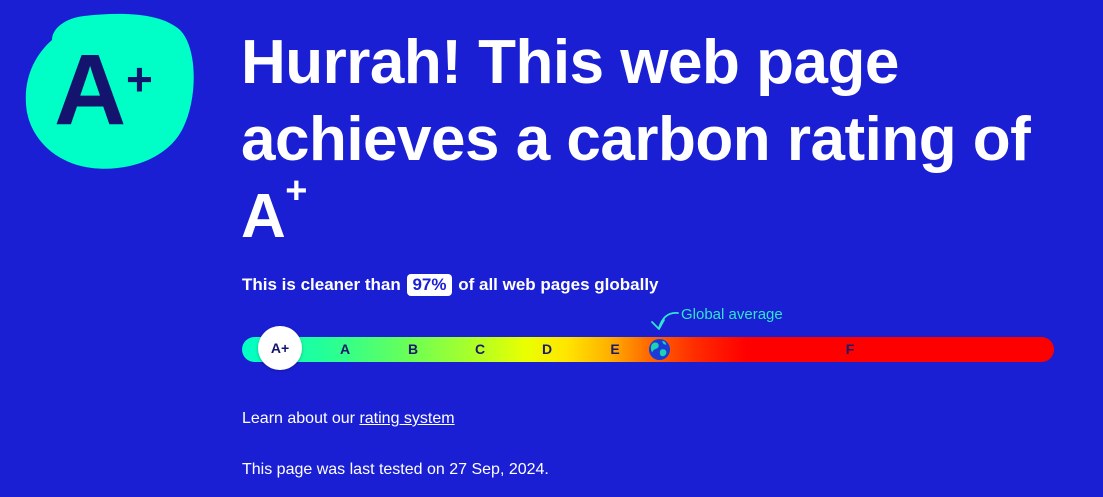  I want to click on global-average-label: Global average, so click(732, 314).